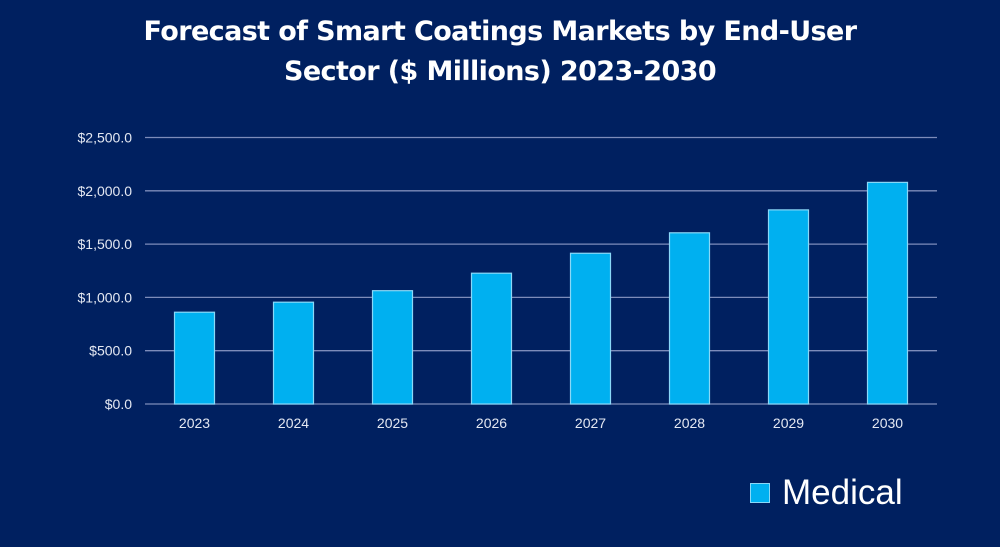 The width and height of the screenshot is (1000, 547). I want to click on bar-2028, so click(689, 318).